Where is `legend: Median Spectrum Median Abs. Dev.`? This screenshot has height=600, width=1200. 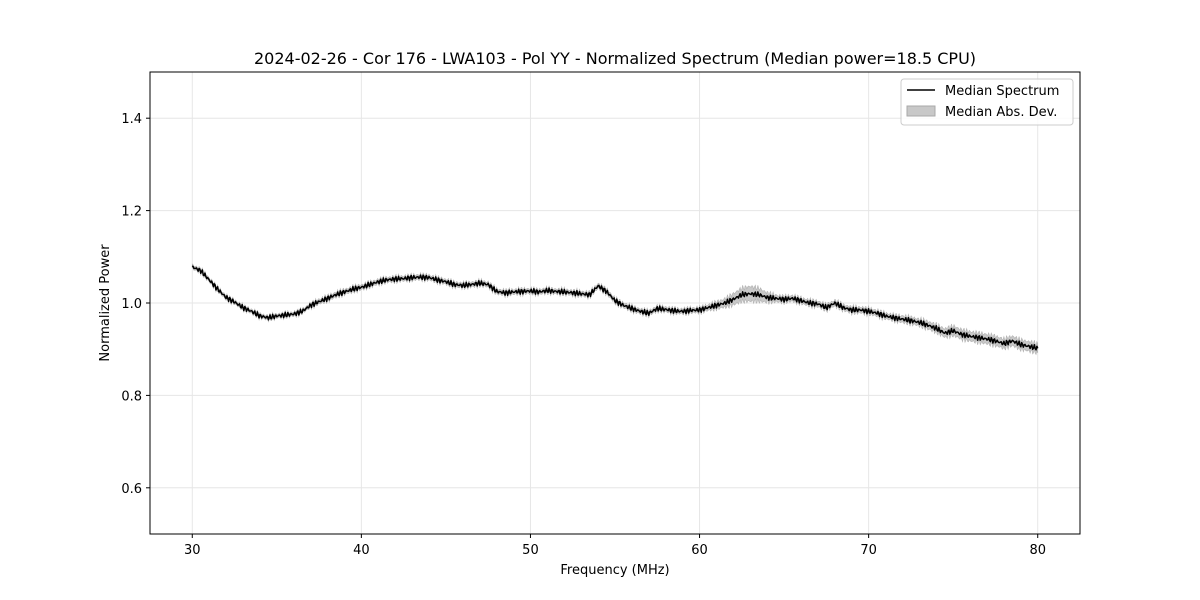
legend: Median Spectrum Median Abs. Dev. is located at coordinates (987, 102).